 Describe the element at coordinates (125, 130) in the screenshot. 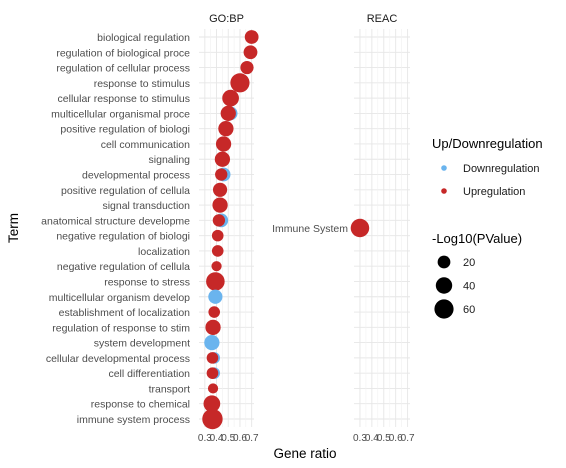

I see `y-tick-label: positive regulation of biologi` at that location.